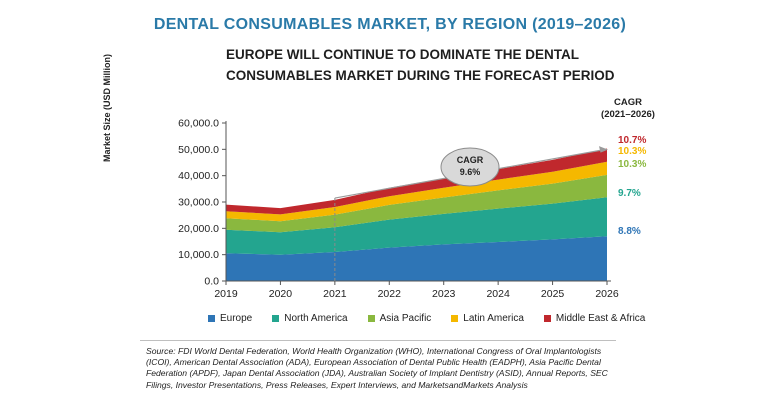  What do you see at coordinates (632, 151) in the screenshot?
I see `cagr-label-latin-america: 10.3%` at bounding box center [632, 151].